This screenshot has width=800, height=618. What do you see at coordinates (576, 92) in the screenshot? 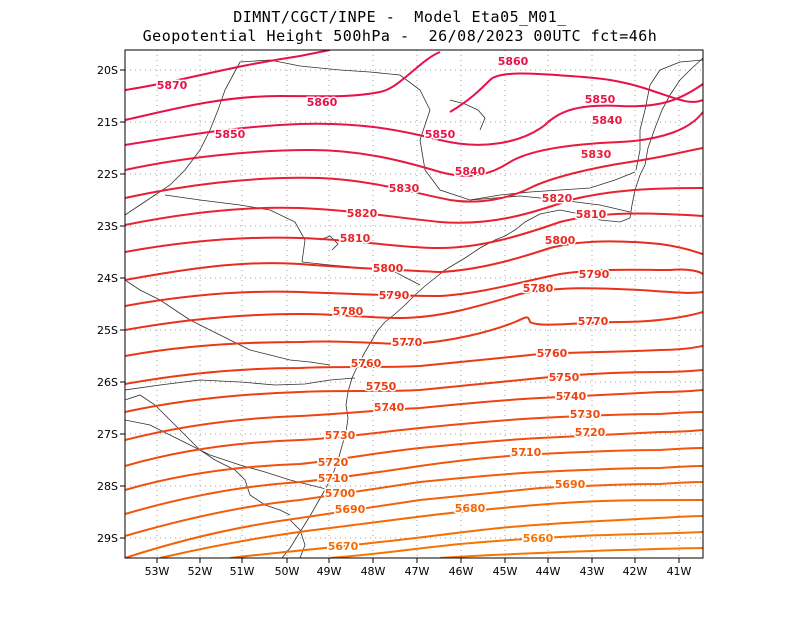
I see `contour-line-5860-east` at bounding box center [576, 92].